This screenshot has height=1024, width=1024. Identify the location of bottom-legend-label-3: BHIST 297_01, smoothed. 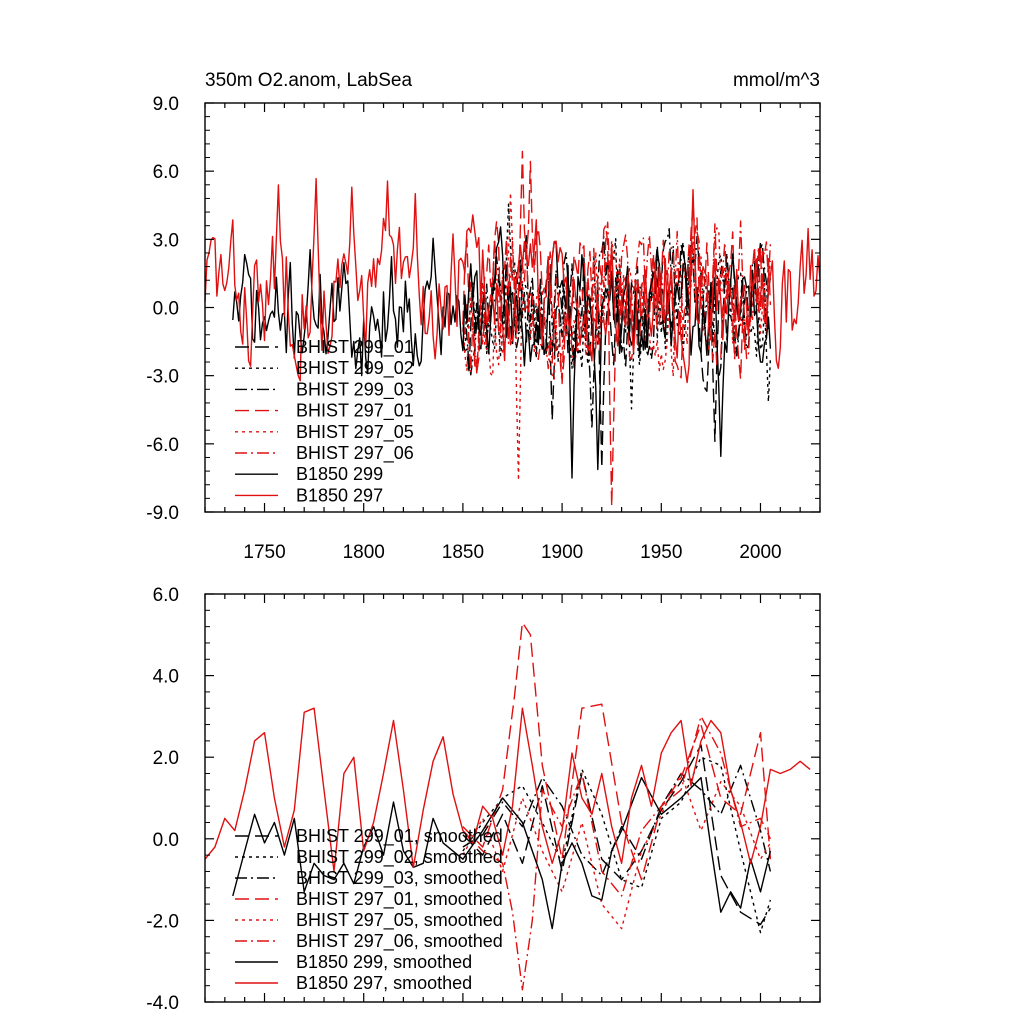
(399, 899).